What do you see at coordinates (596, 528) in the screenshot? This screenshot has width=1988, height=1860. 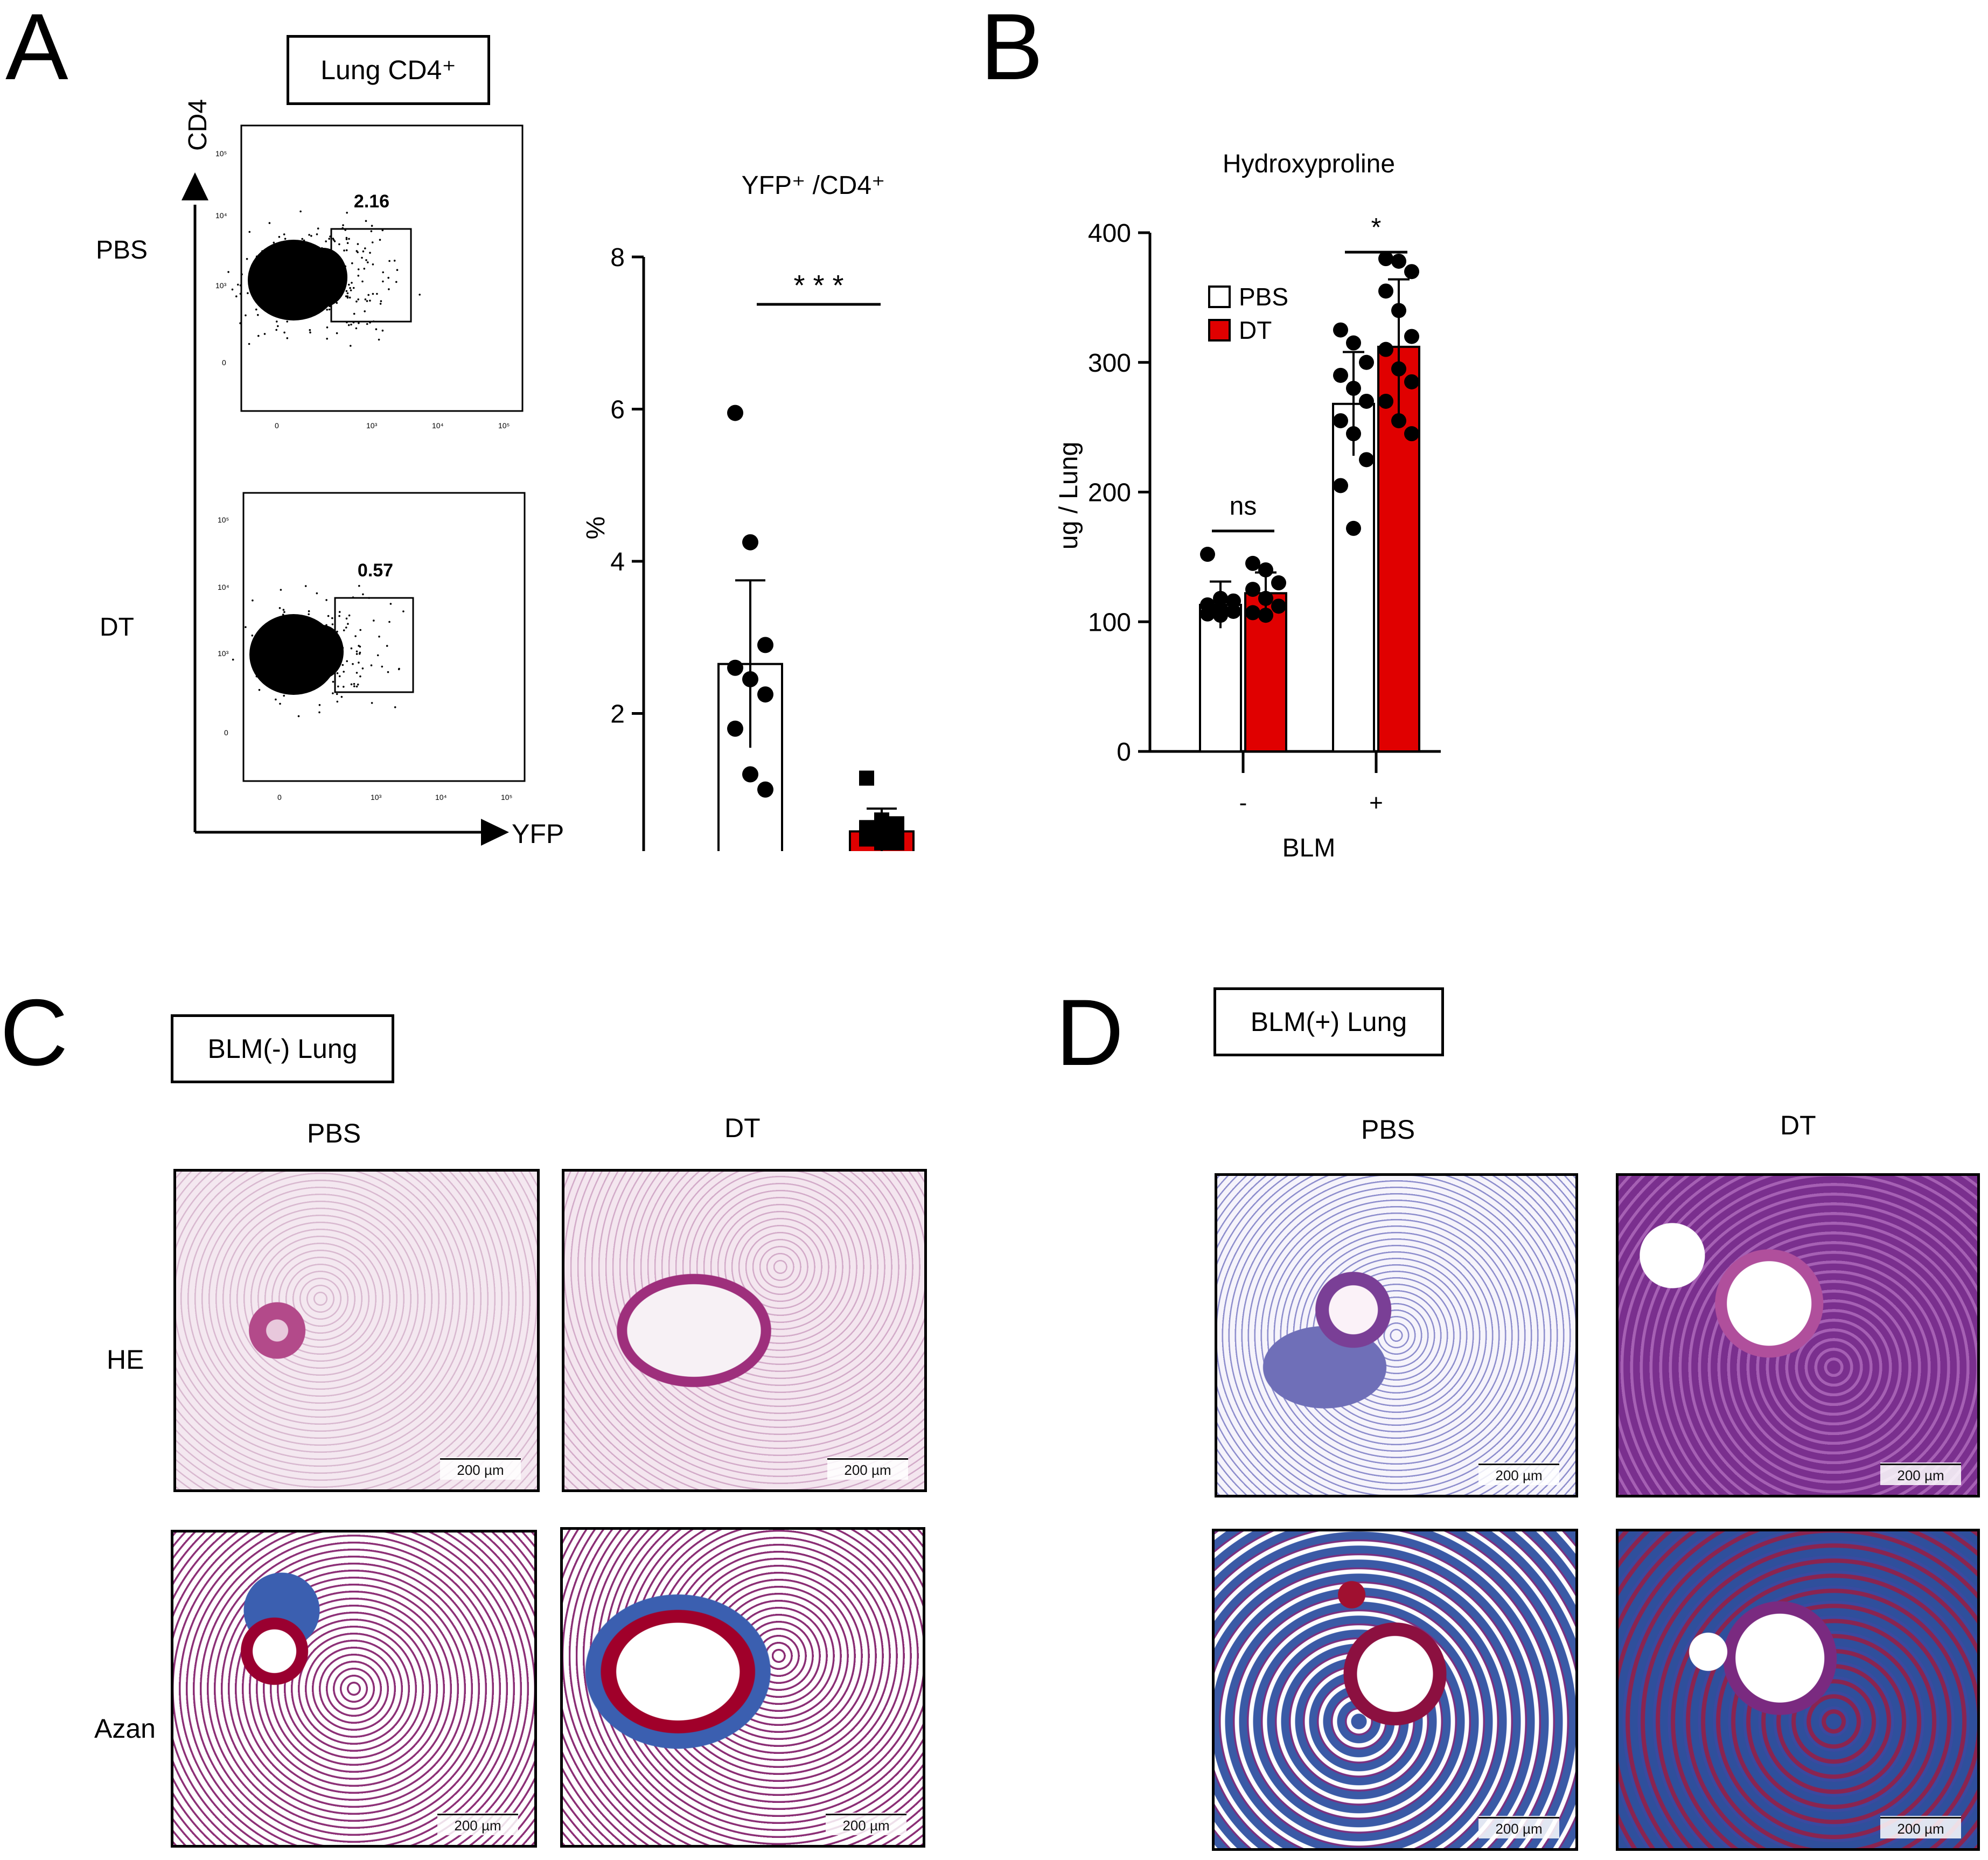 I see `chart-a-ylabel: %` at bounding box center [596, 528].